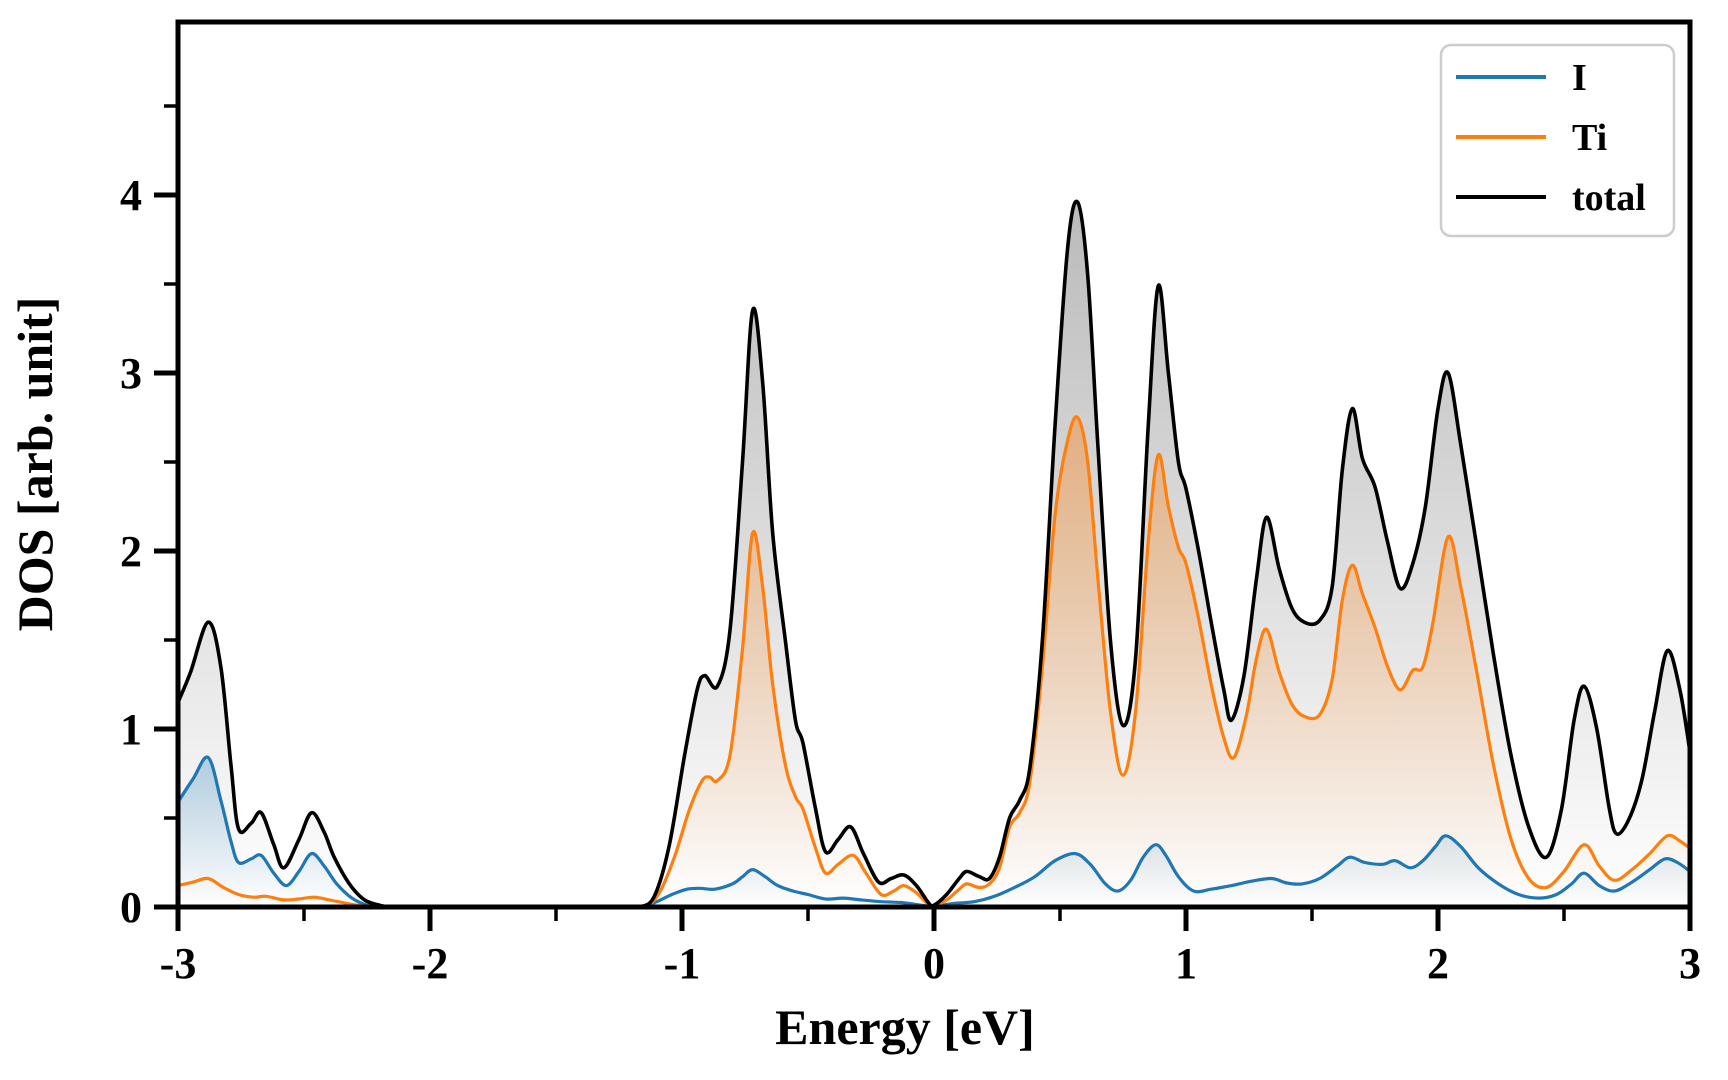 The image size is (1728, 1080). What do you see at coordinates (682, 963) in the screenshot?
I see `x-tick-label: -1` at bounding box center [682, 963].